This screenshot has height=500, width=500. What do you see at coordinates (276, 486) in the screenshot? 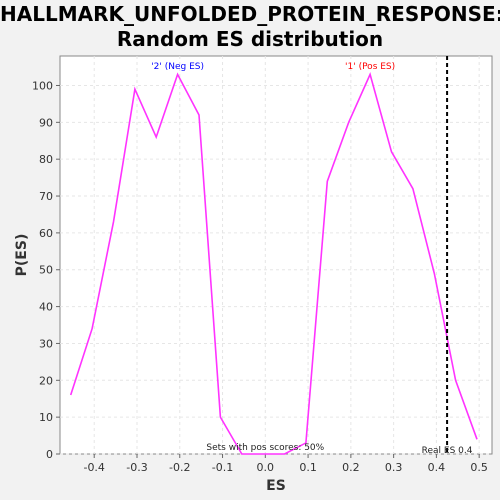
I see `x-axis-title: ES` at bounding box center [276, 486].